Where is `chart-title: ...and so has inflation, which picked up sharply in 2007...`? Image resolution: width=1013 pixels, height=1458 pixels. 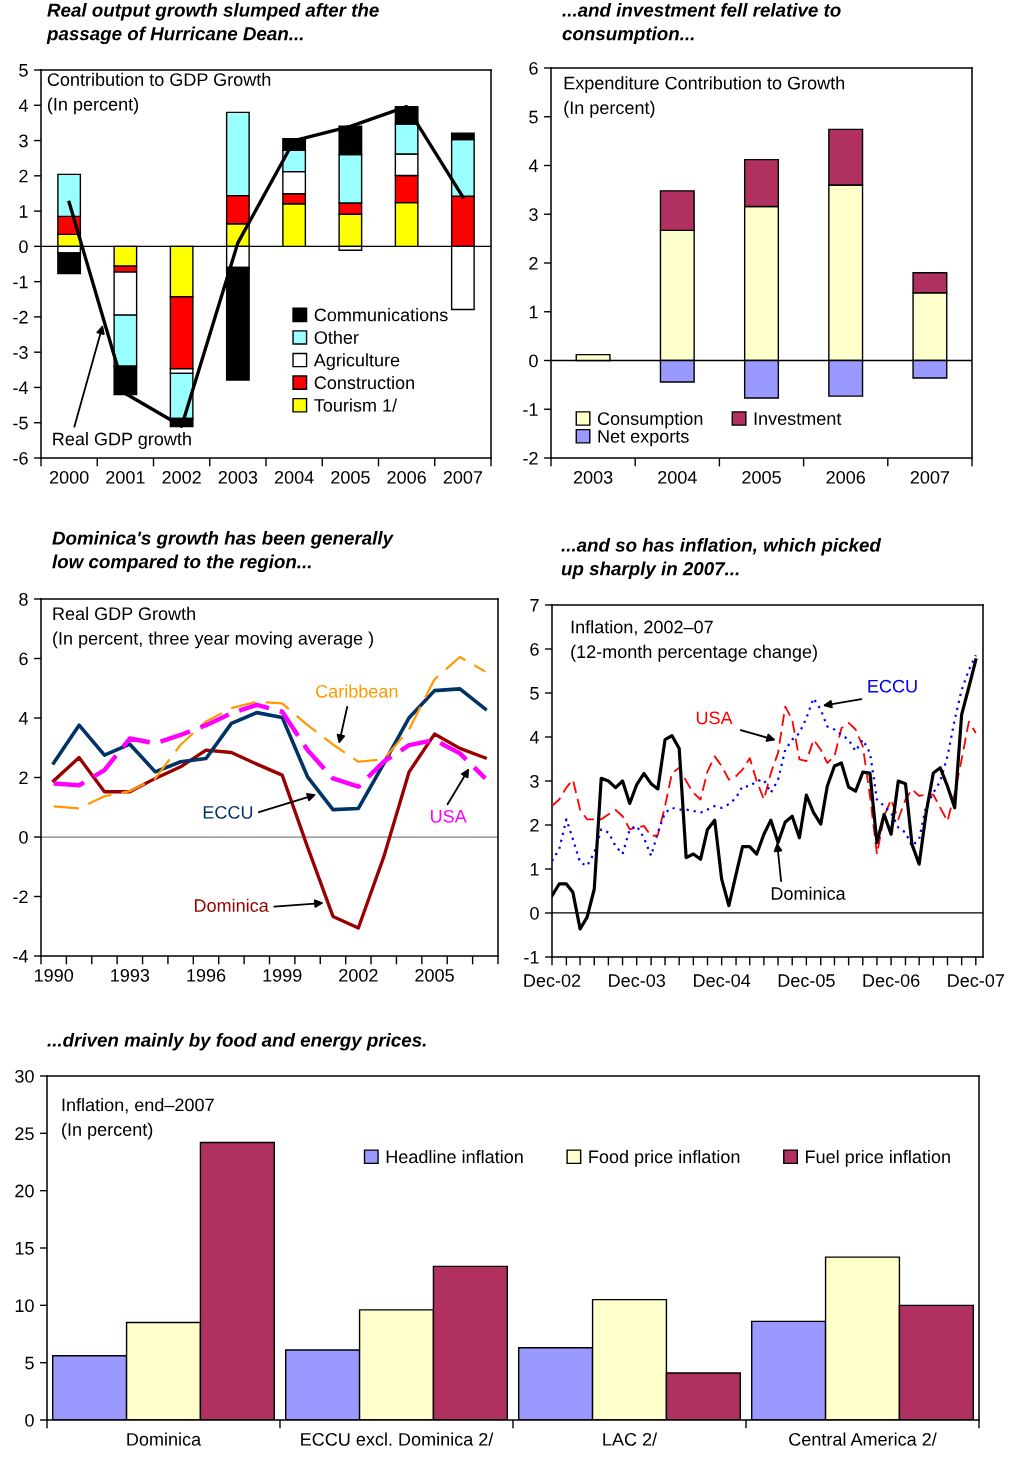
chart-title: ...and so has inflation, which picked up sharply in 2007... is located at coordinates (721, 559).